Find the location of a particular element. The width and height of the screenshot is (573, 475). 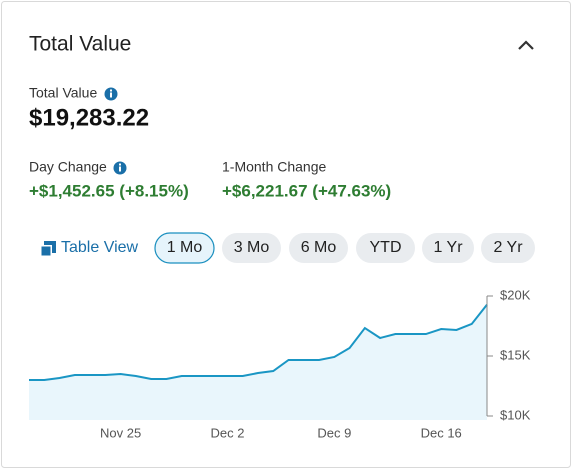

value-line is located at coordinates (258, 342).